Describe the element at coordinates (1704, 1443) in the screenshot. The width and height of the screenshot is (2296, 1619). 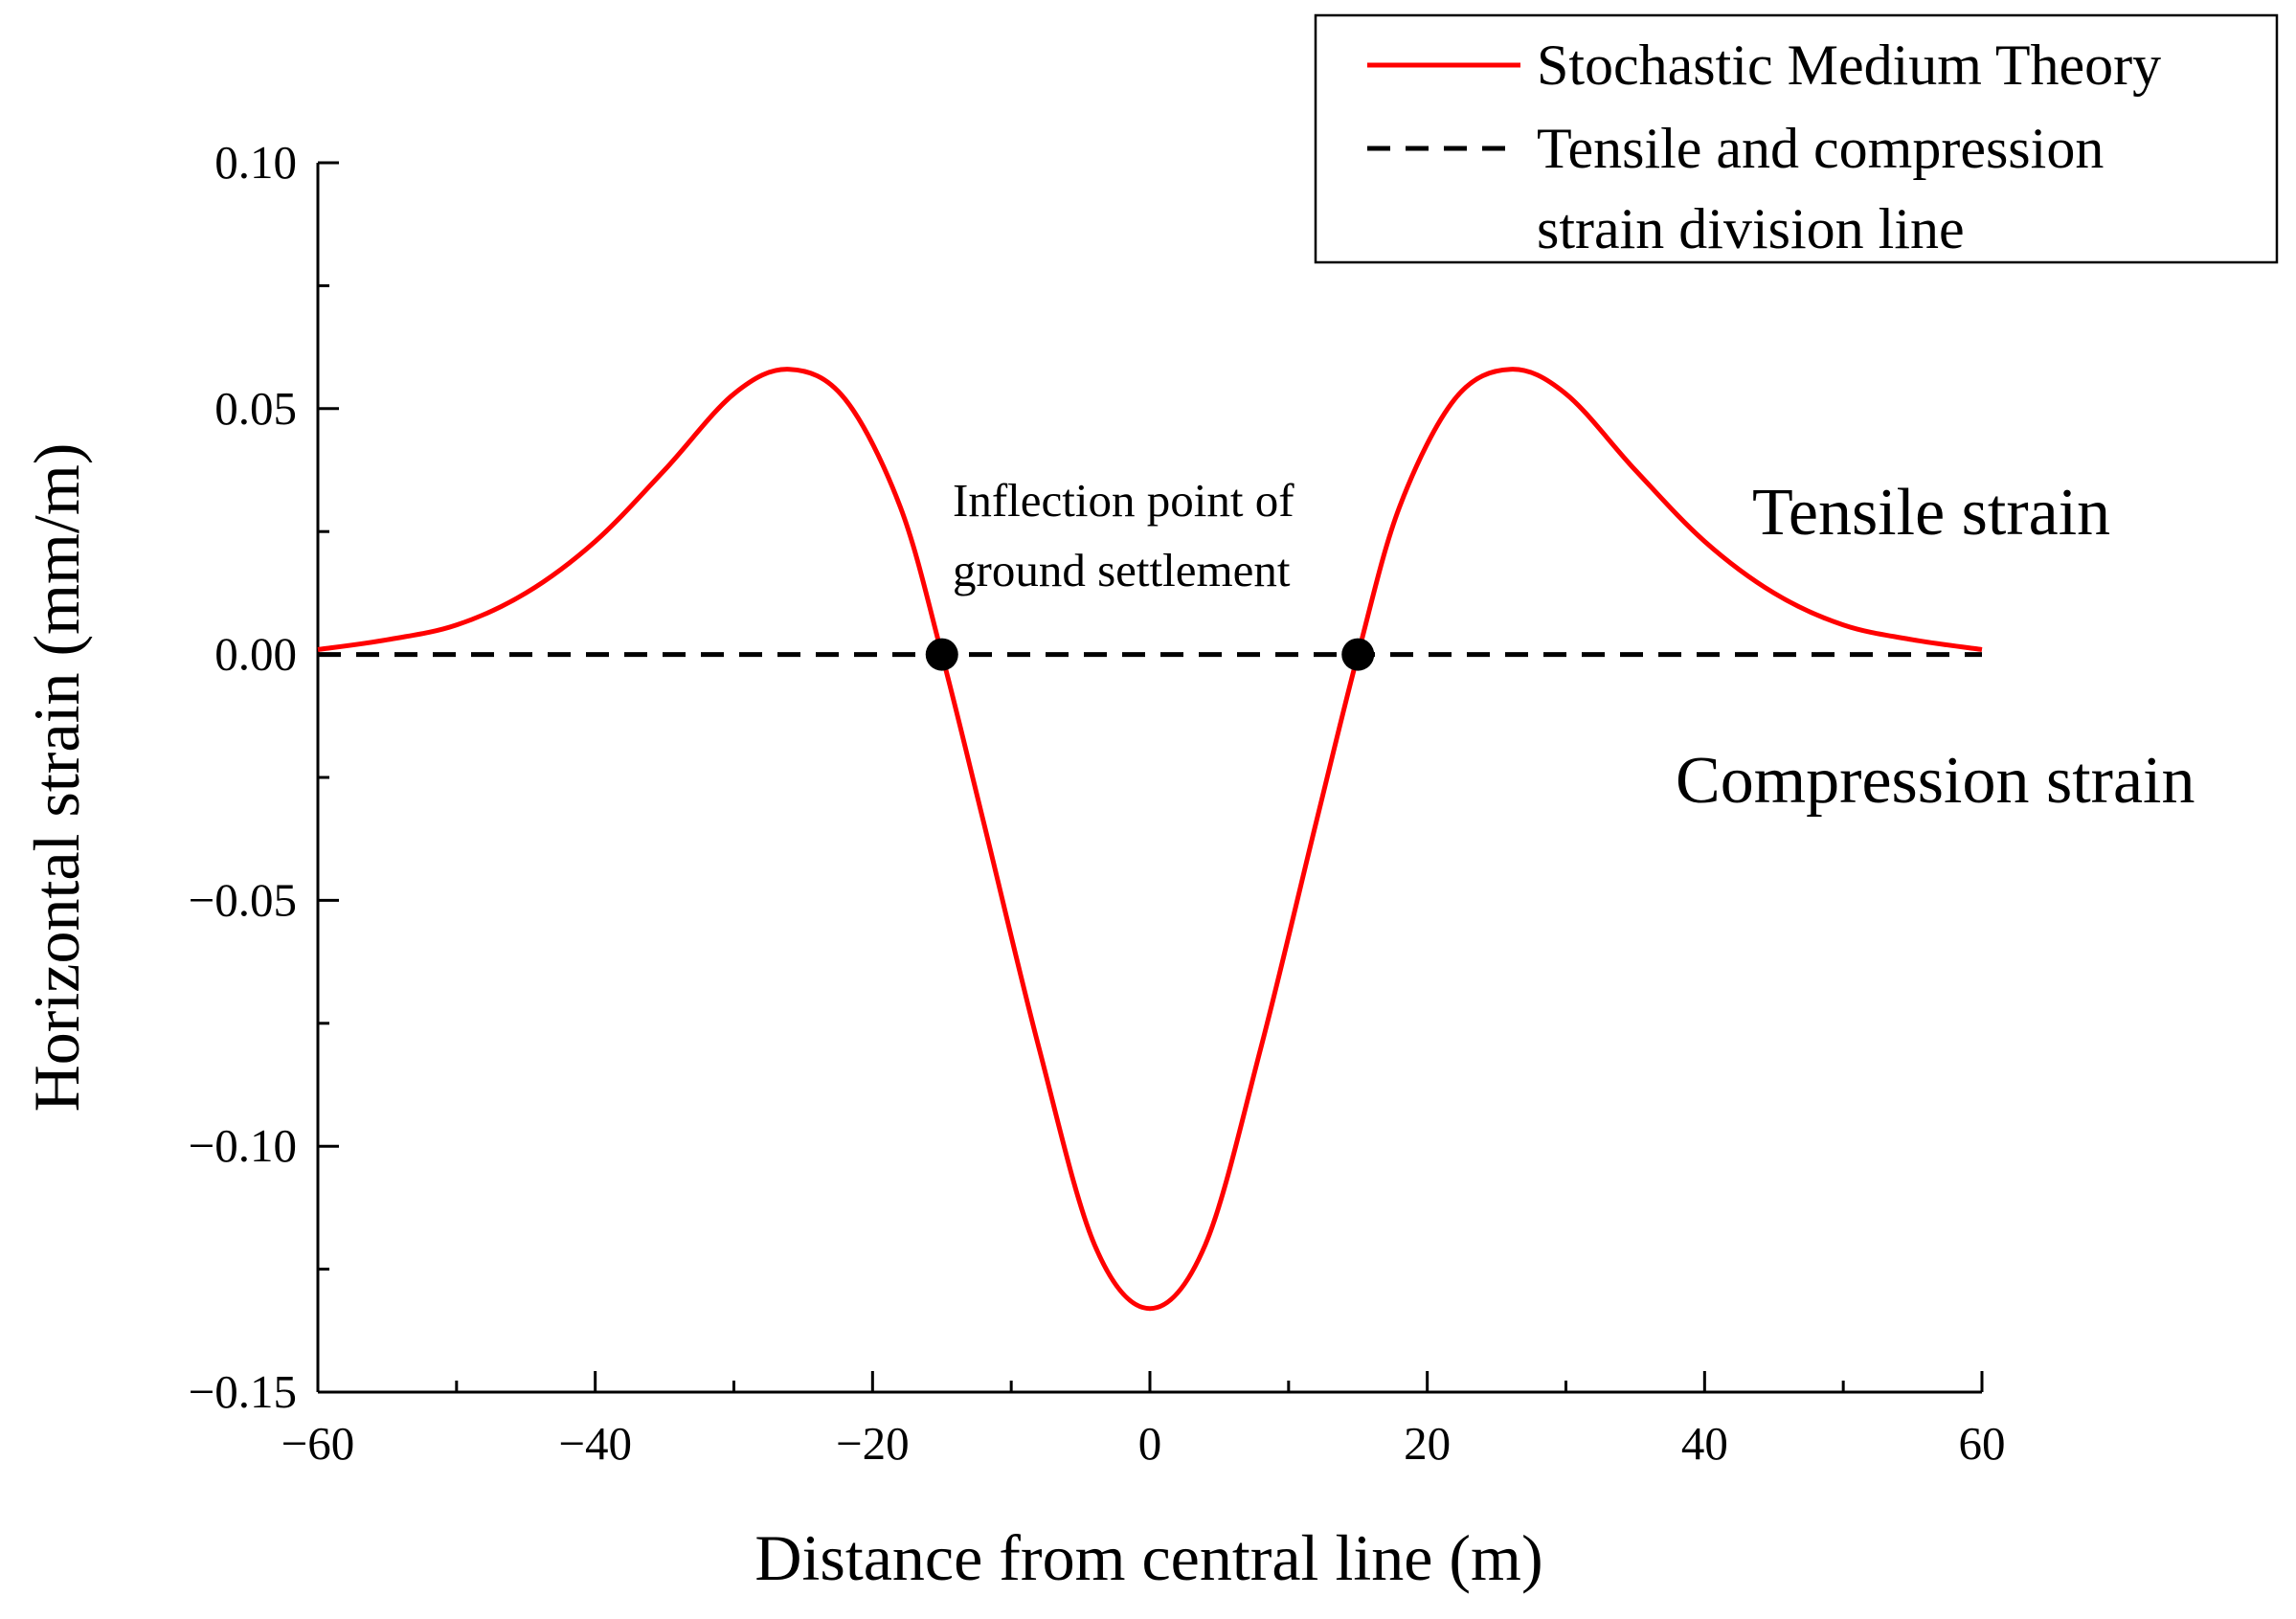
I see `x-tick-label: 40` at that location.